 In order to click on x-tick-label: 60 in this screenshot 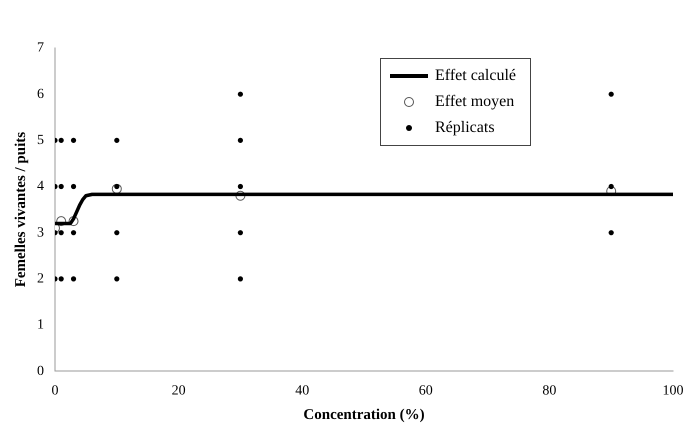, I will do `click(425, 390)`.